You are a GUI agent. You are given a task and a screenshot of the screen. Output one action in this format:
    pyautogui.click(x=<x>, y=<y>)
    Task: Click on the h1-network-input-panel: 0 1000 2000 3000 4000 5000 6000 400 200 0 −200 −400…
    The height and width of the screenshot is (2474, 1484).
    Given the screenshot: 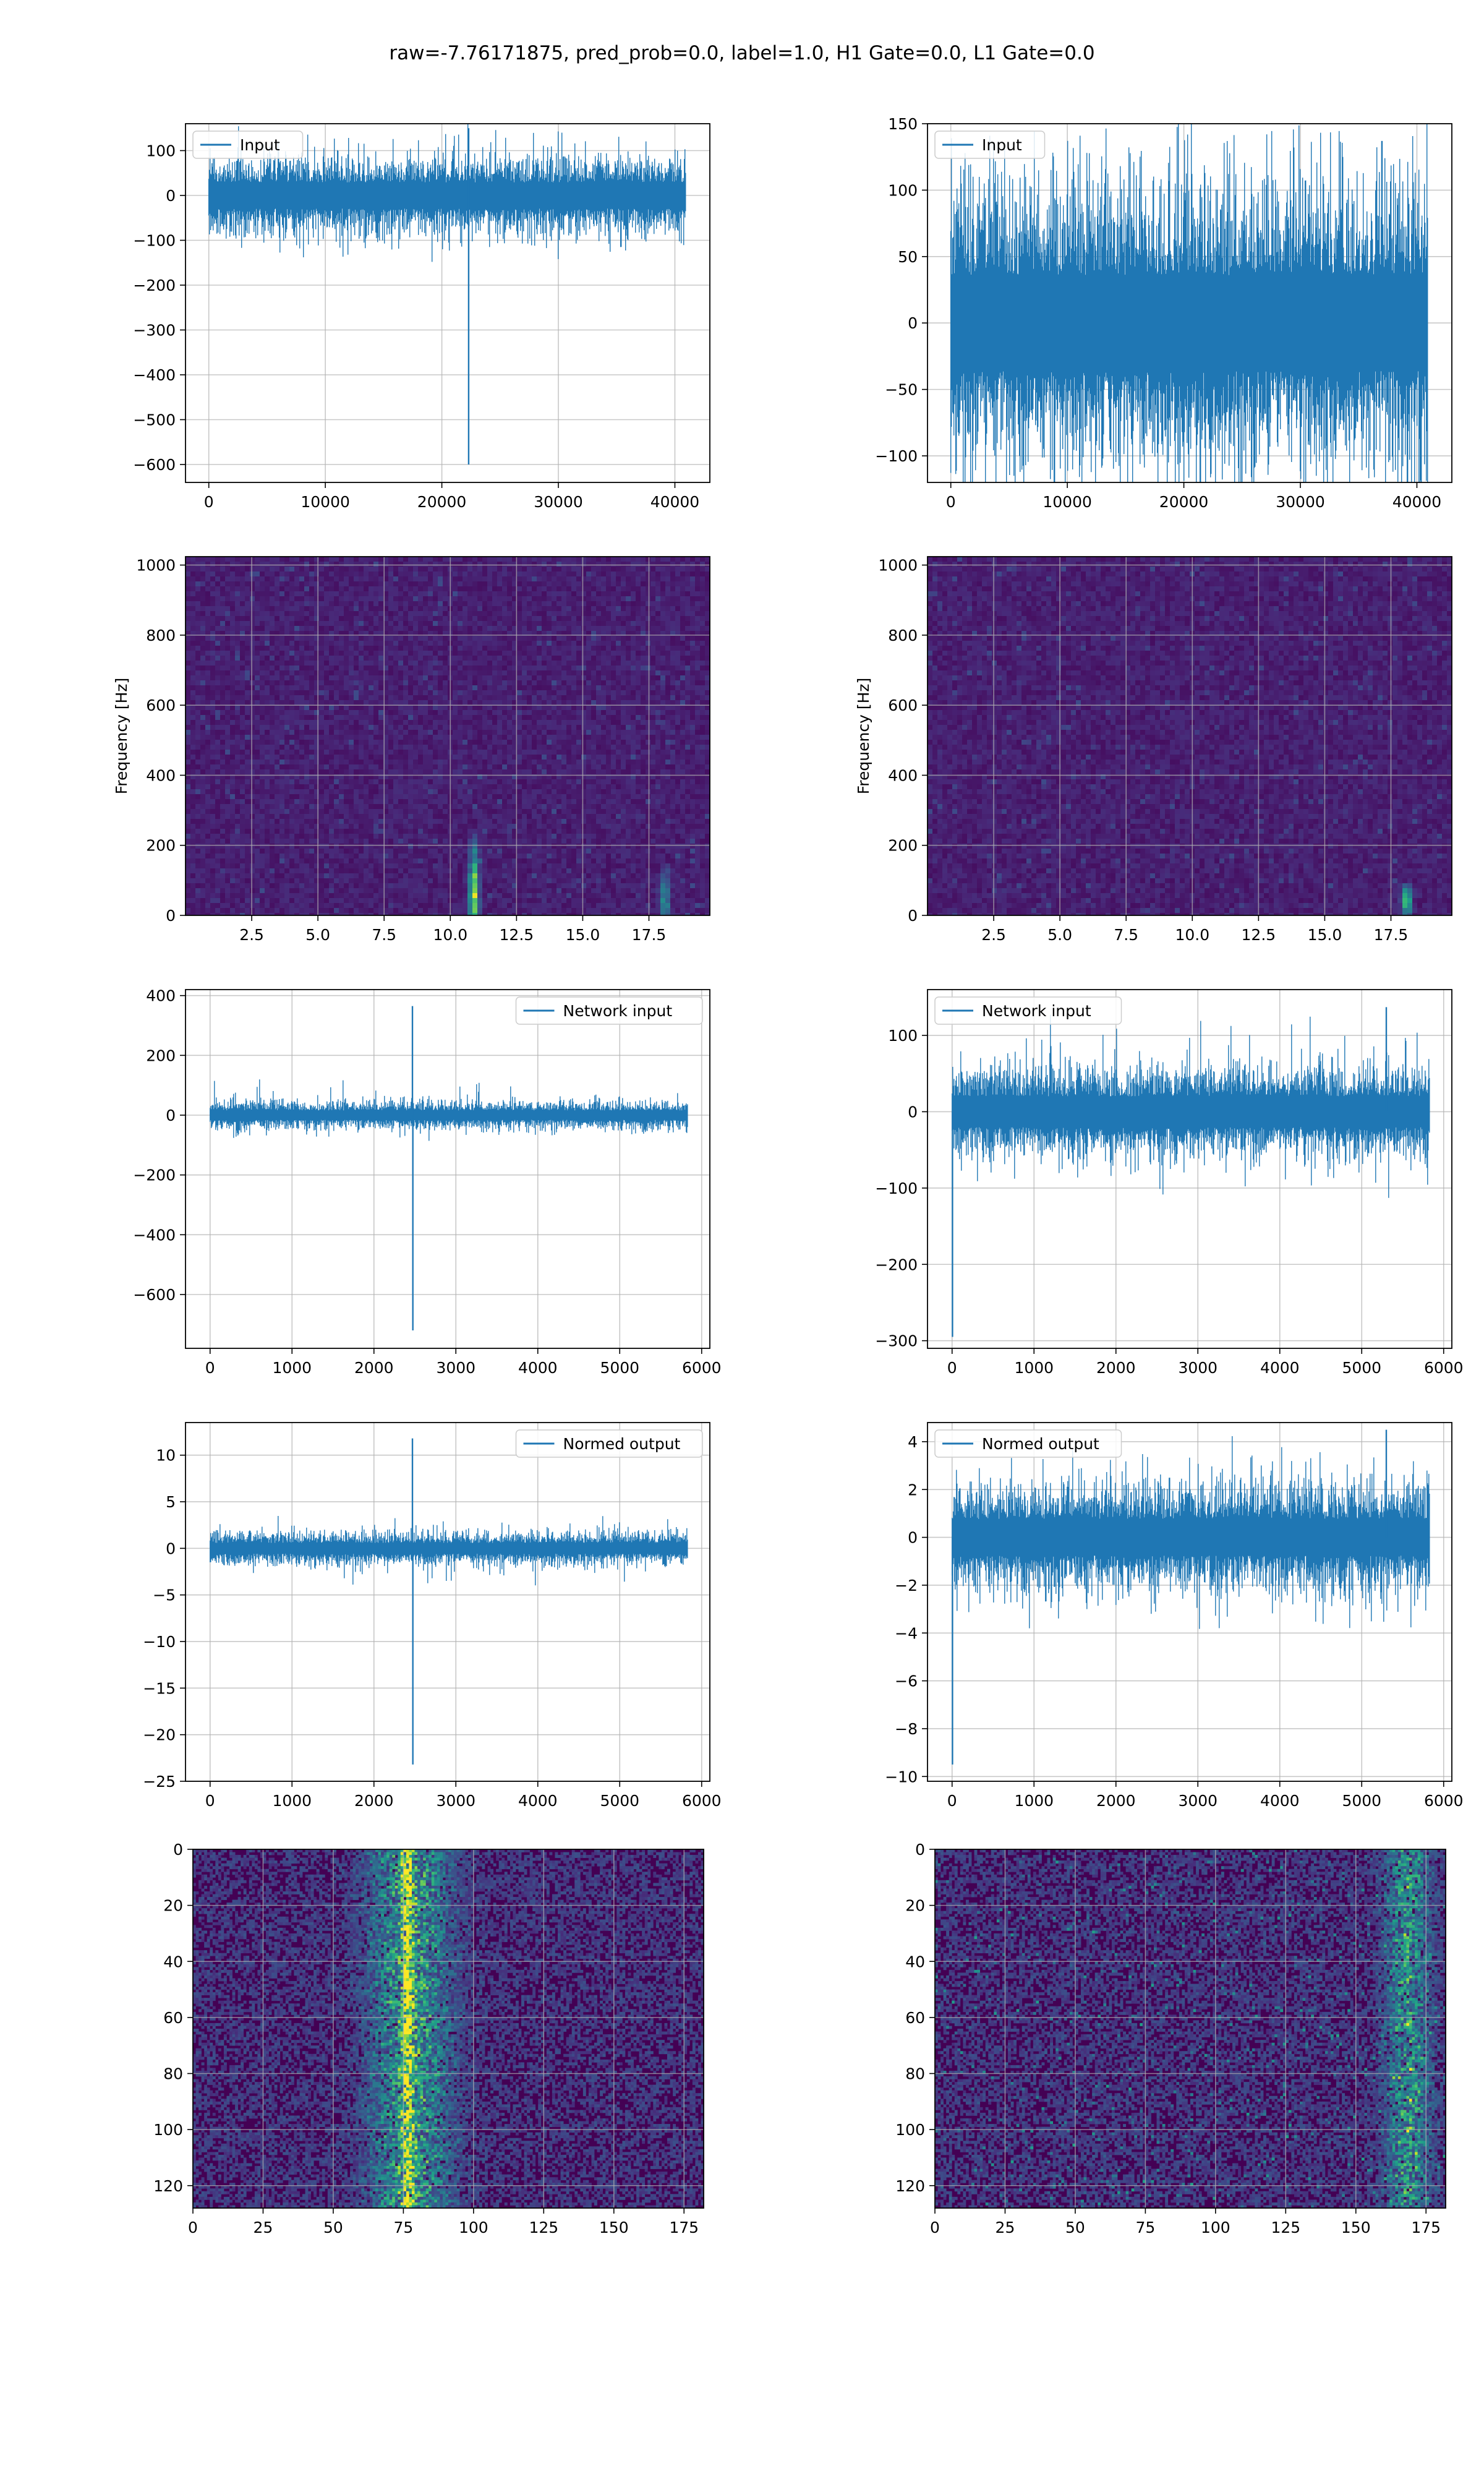 What is the action you would take?
    pyautogui.click(x=371, y=1162)
    